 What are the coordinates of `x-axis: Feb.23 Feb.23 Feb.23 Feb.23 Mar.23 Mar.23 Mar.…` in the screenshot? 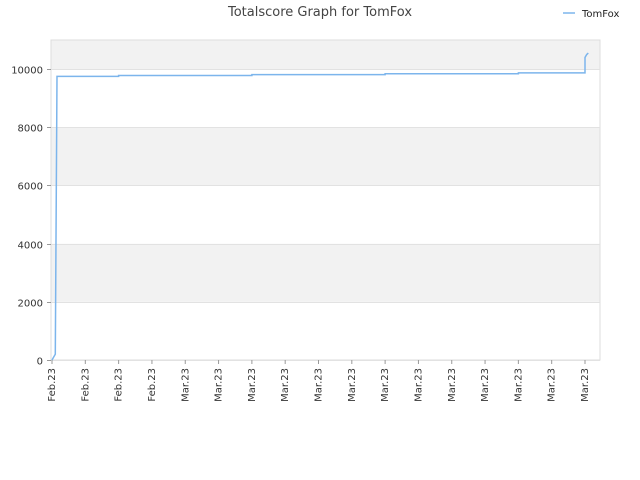 It's located at (319, 381).